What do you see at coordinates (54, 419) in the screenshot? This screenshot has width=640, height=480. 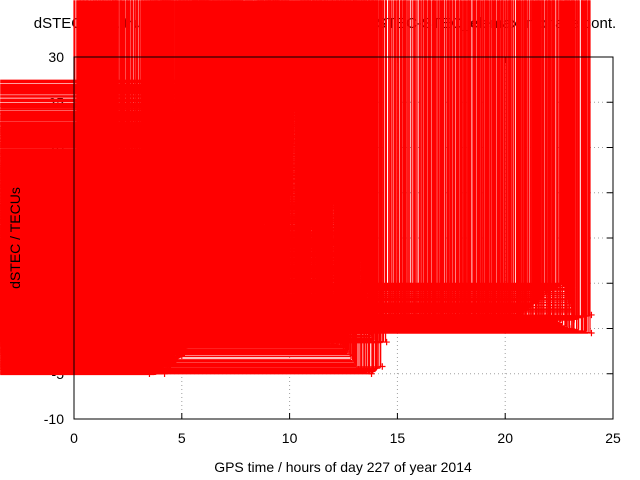 I see `y-tick-label: -10` at bounding box center [54, 419].